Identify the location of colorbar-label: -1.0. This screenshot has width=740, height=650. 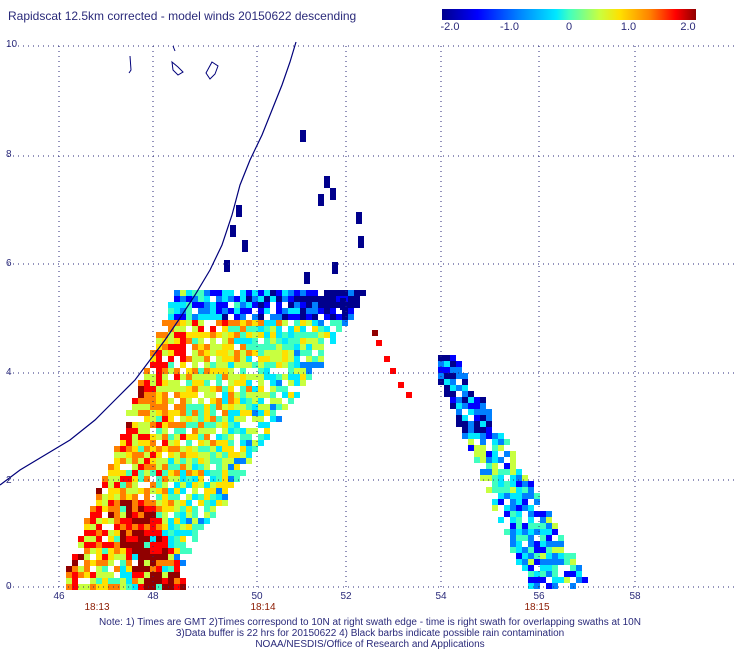
(509, 27).